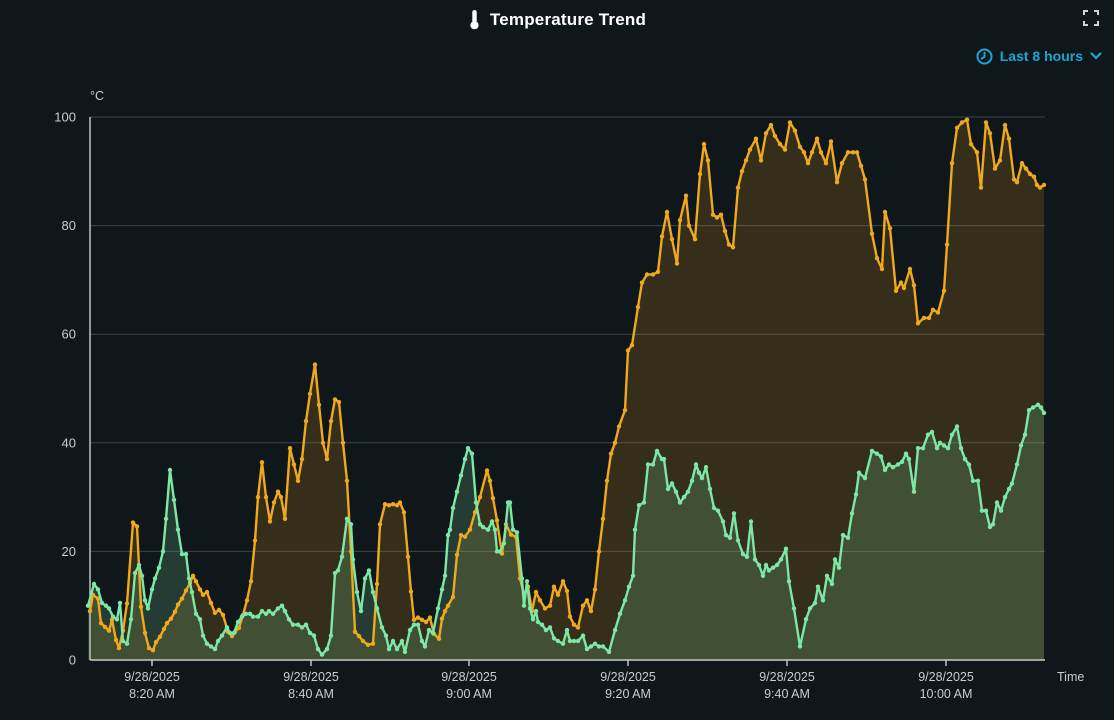 Image resolution: width=1114 pixels, height=720 pixels. I want to click on x-tick-time: 8:40 AM, so click(311, 694).